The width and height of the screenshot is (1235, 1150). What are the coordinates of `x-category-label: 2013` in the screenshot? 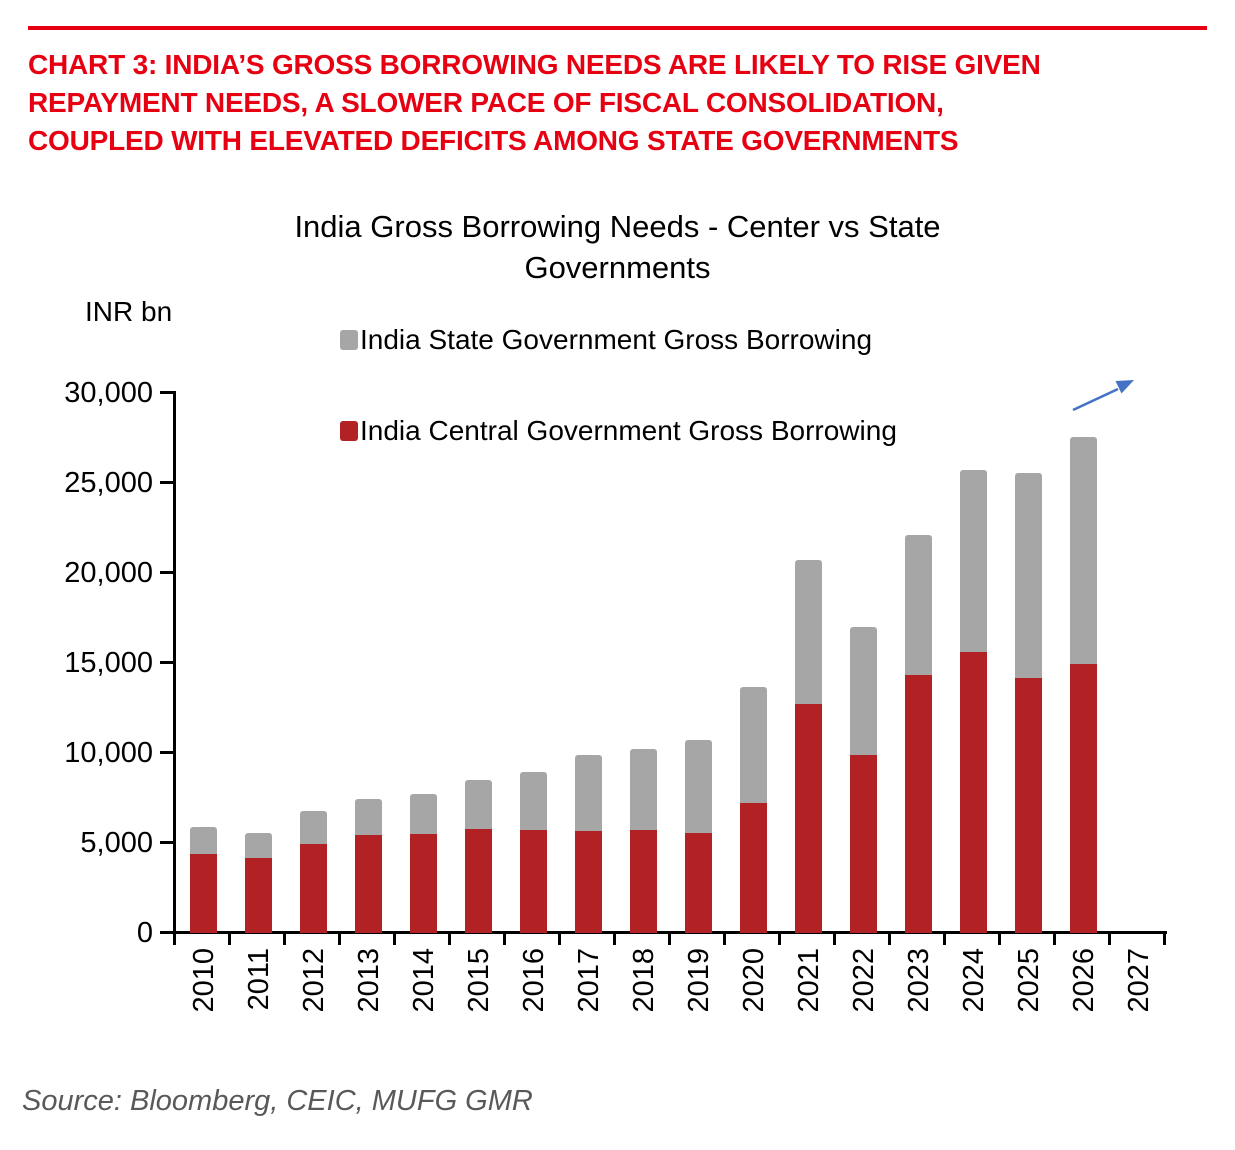 It's located at (368, 980).